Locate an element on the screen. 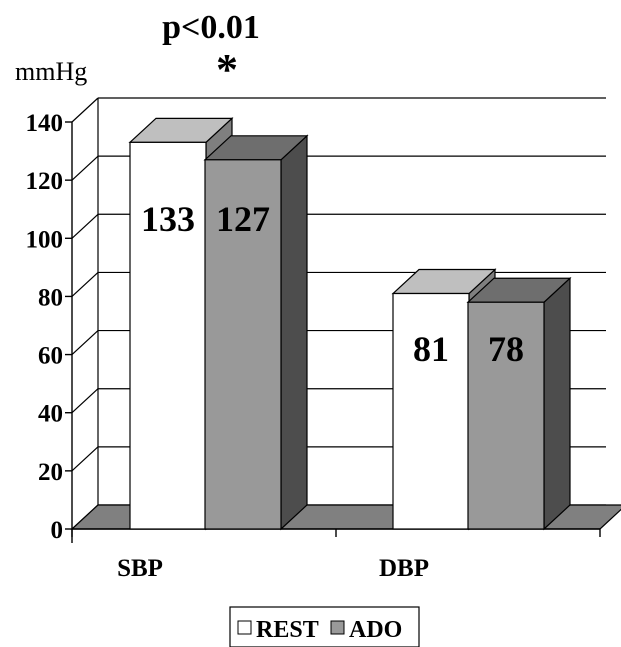 The height and width of the screenshot is (647, 621). legend-swatch-rest is located at coordinates (244, 627).